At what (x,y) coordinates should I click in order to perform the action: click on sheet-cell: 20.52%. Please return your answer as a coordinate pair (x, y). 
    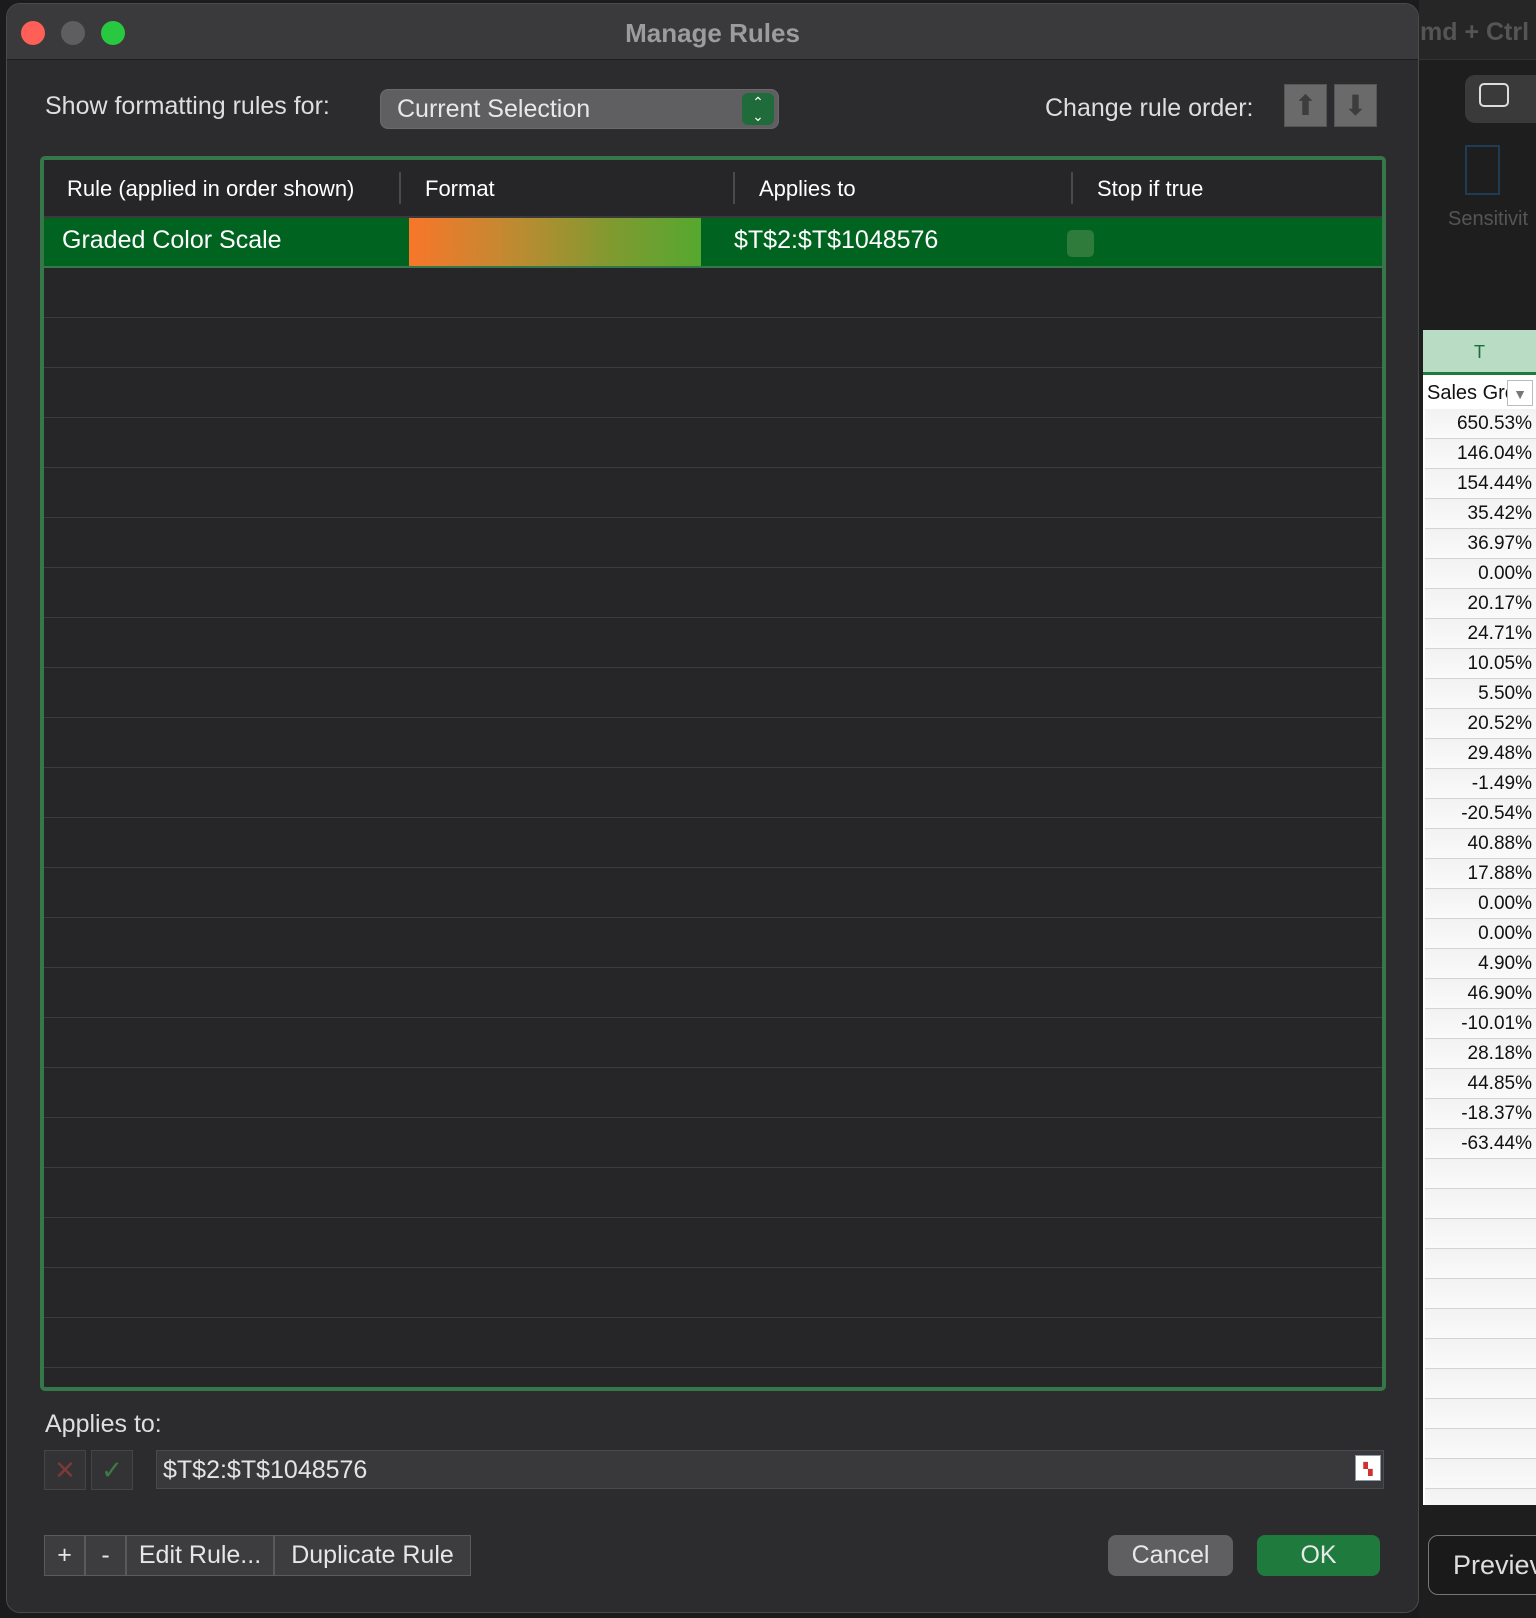
    Looking at the image, I should click on (1480, 724).